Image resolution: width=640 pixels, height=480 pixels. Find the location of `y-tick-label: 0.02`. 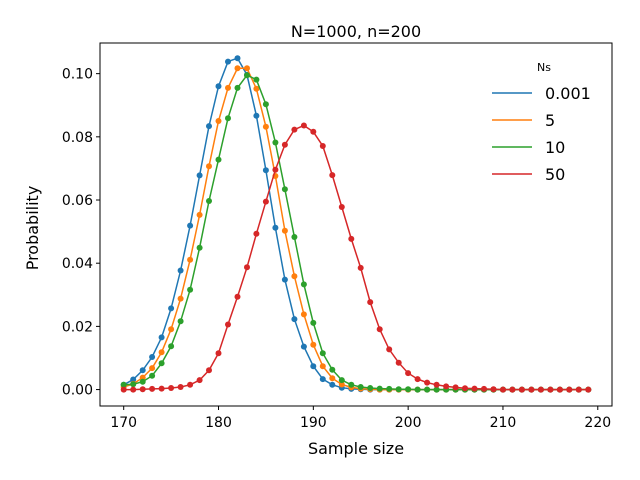

y-tick-label: 0.02 is located at coordinates (77, 327).